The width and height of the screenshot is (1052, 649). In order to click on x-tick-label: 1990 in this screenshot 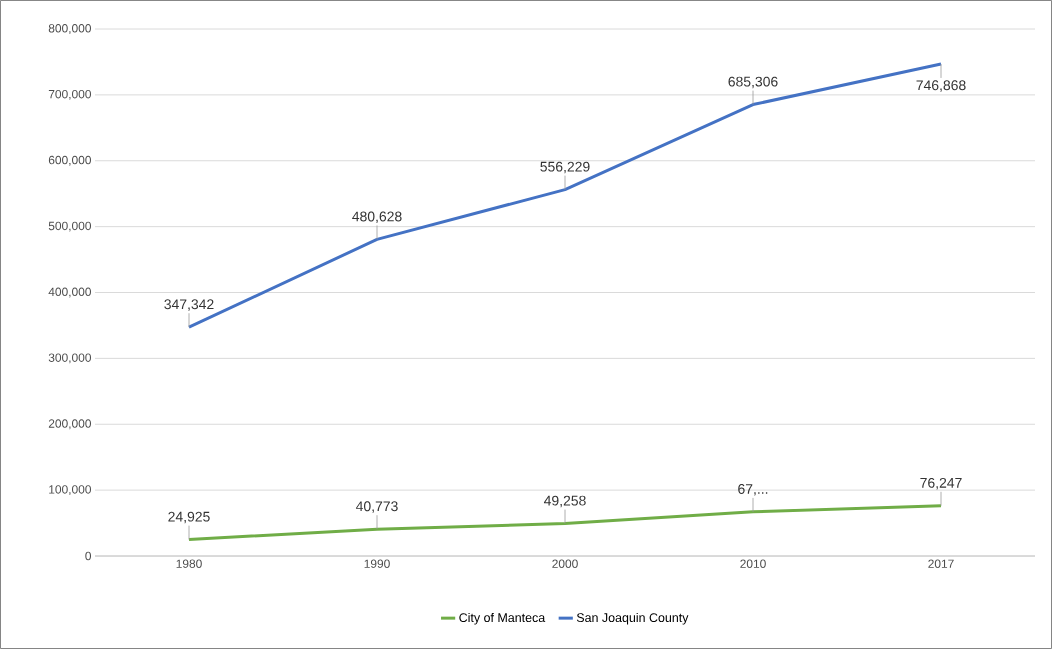, I will do `click(377, 563)`.